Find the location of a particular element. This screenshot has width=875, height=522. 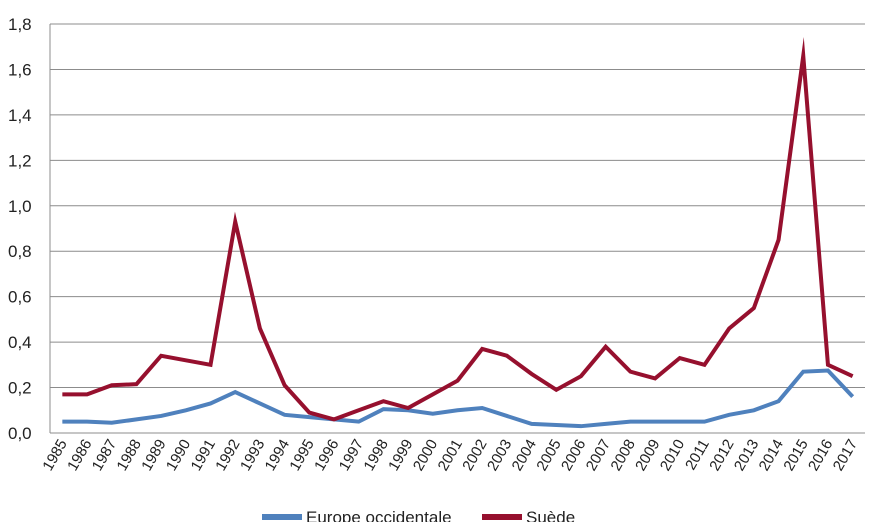

legend: Europe occidentale Suède is located at coordinates (418, 515).